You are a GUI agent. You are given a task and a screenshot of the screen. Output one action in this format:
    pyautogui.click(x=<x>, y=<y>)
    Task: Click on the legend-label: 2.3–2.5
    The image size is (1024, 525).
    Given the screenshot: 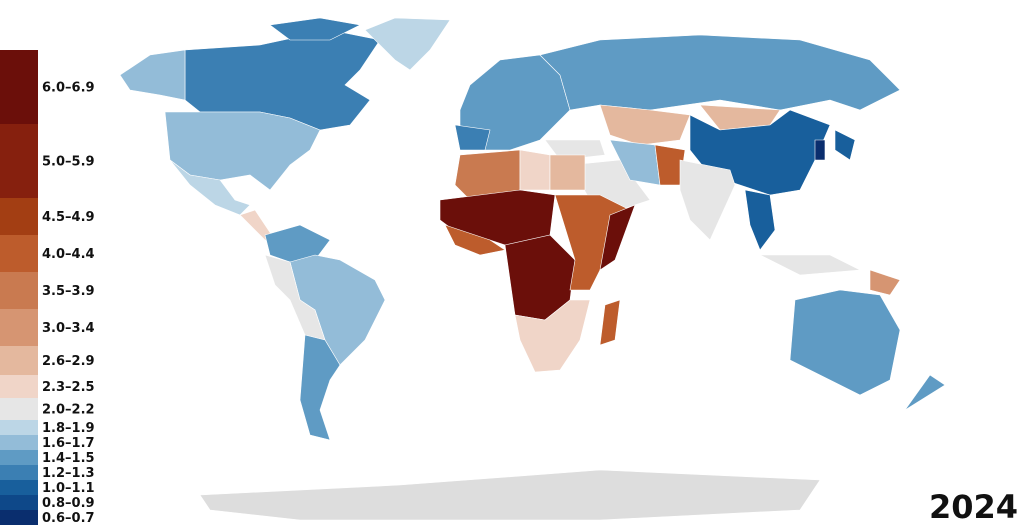 What is the action you would take?
    pyautogui.click(x=68, y=387)
    